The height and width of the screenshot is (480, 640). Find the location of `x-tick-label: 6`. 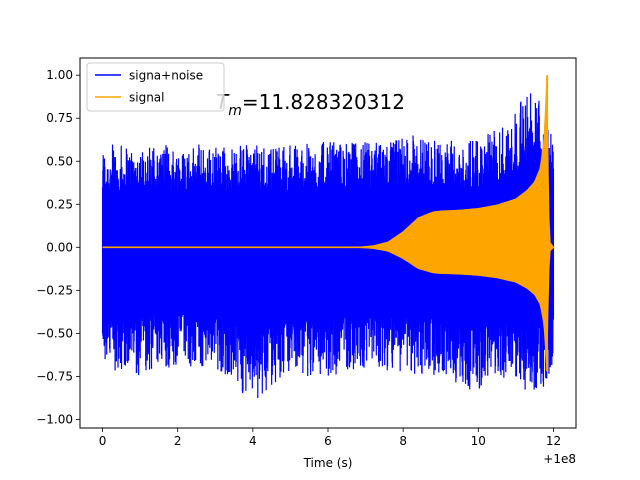

x-tick-label: 6 is located at coordinates (328, 441).